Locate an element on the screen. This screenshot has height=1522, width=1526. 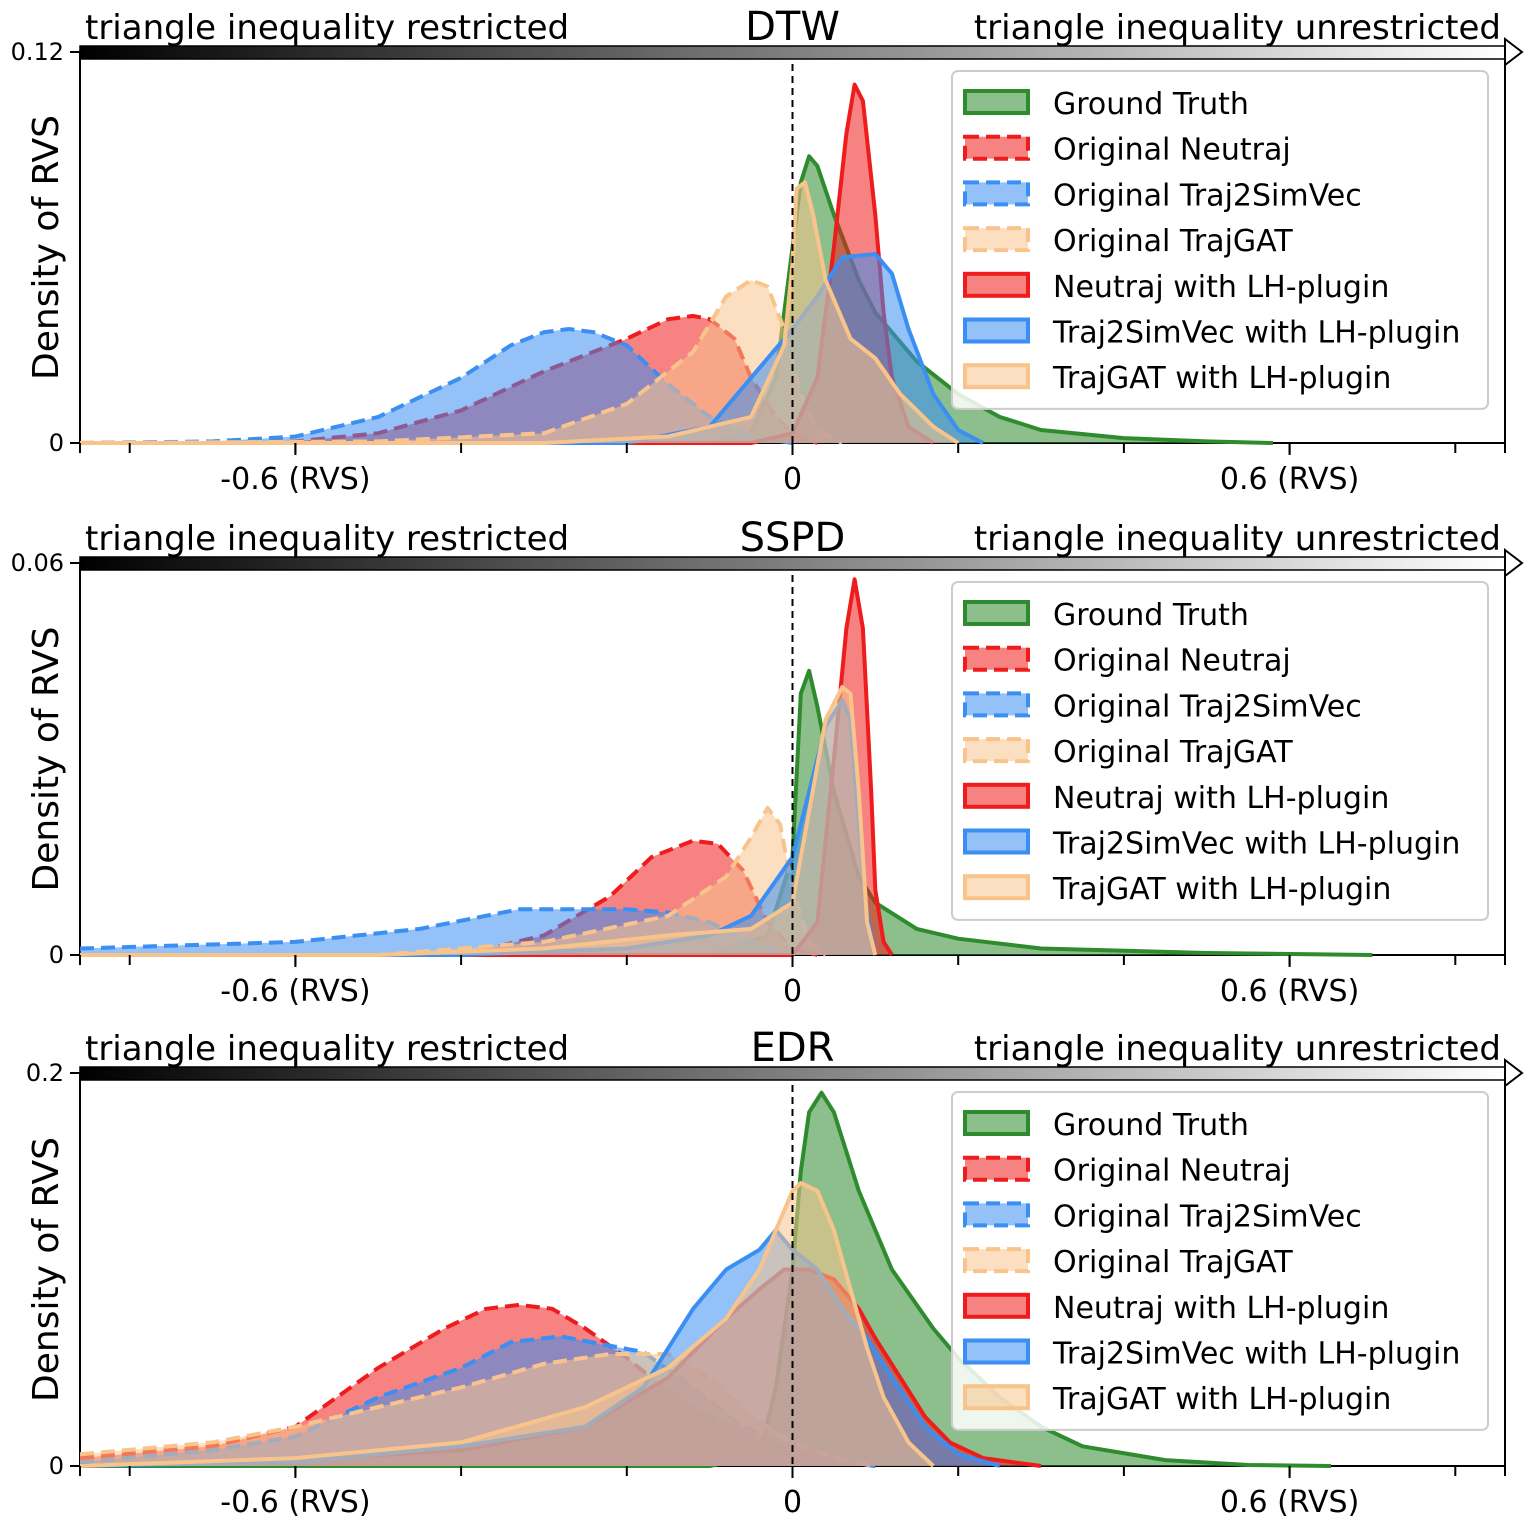
y-tick-label: 0.12 is located at coordinates (37, 52).